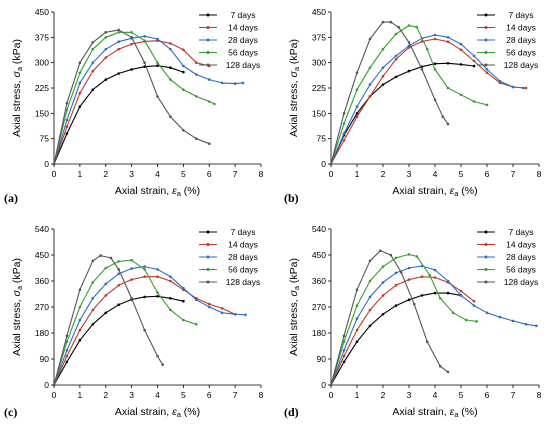 The width and height of the screenshot is (550, 428). I want to click on legend-label: 14 days, so click(243, 245).